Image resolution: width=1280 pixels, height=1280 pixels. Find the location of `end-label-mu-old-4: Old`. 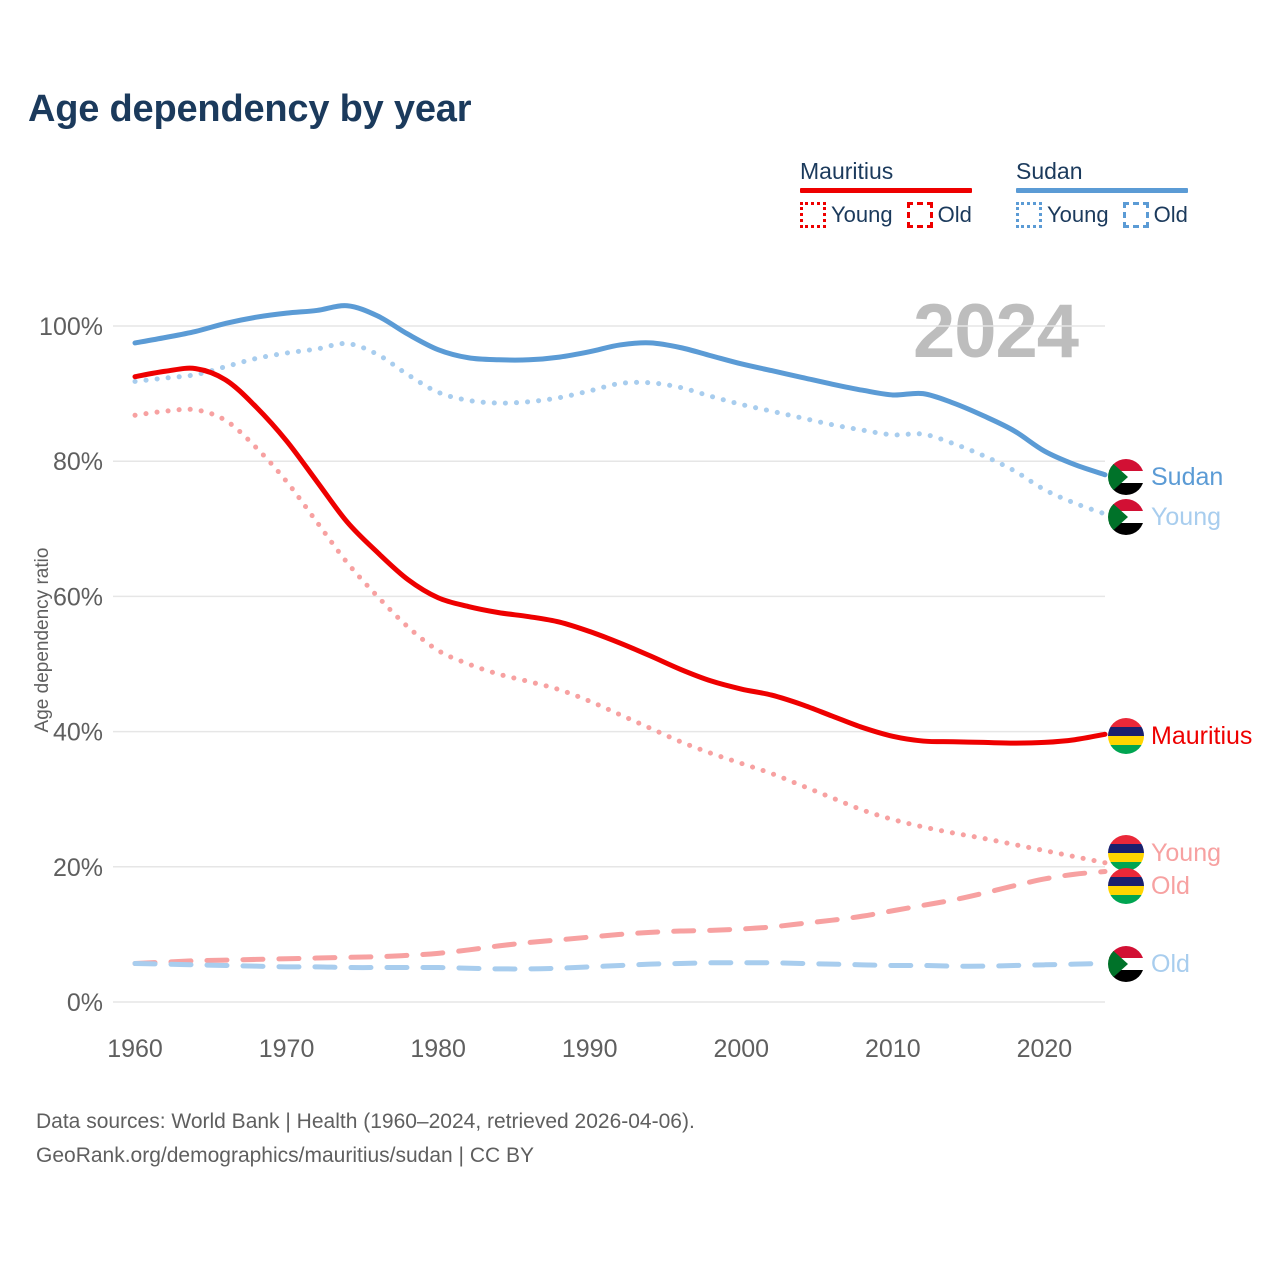

end-label-mu-old-4: Old is located at coordinates (1149, 886).